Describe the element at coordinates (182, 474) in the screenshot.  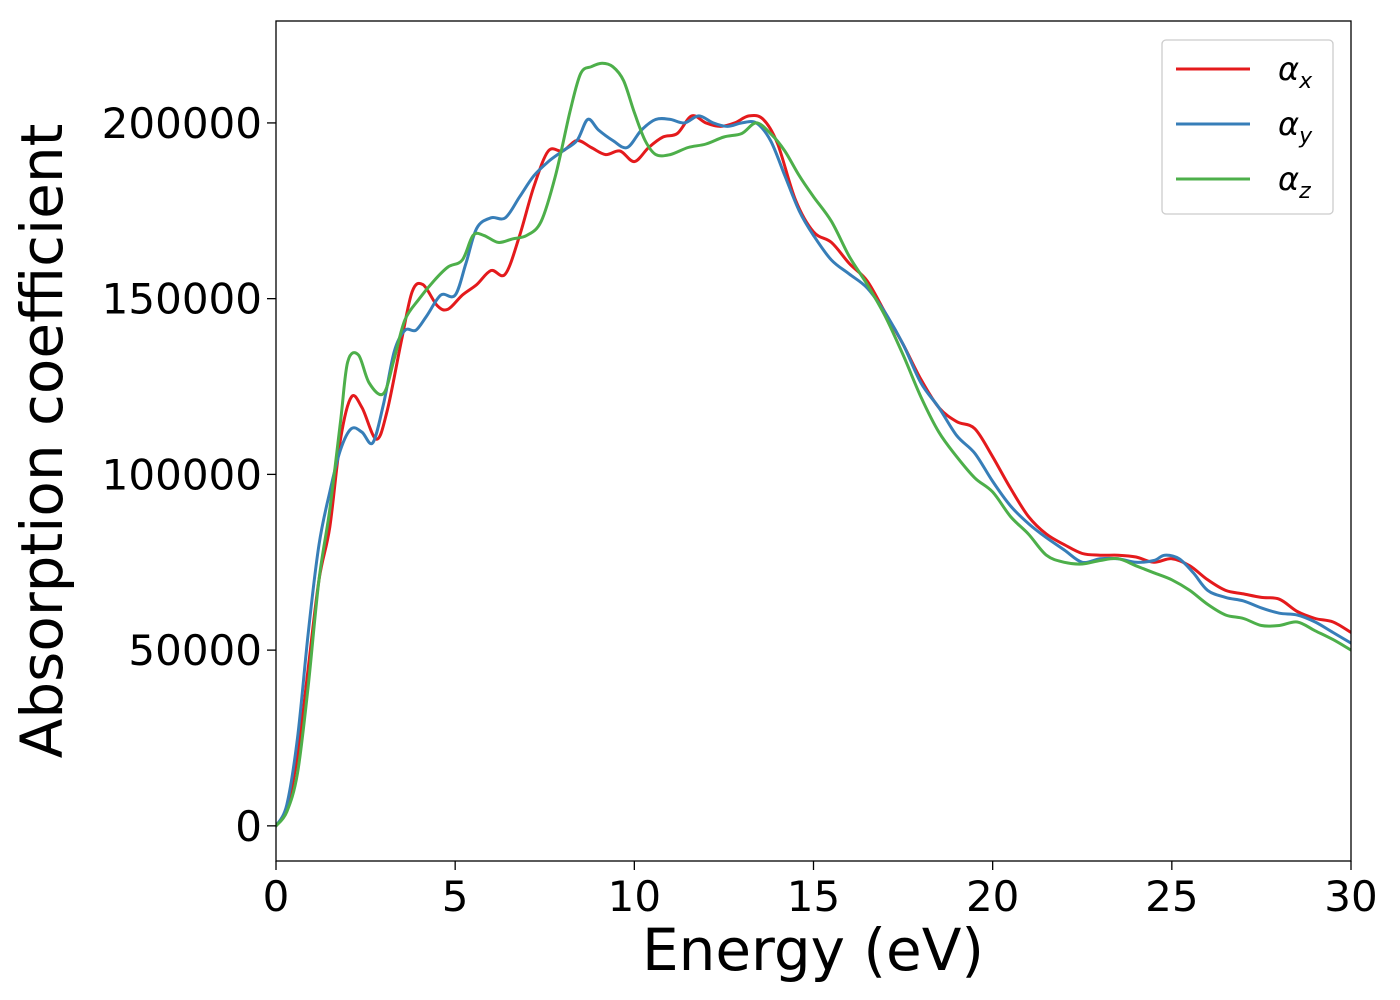
I see `y-tick-label: 100000` at that location.